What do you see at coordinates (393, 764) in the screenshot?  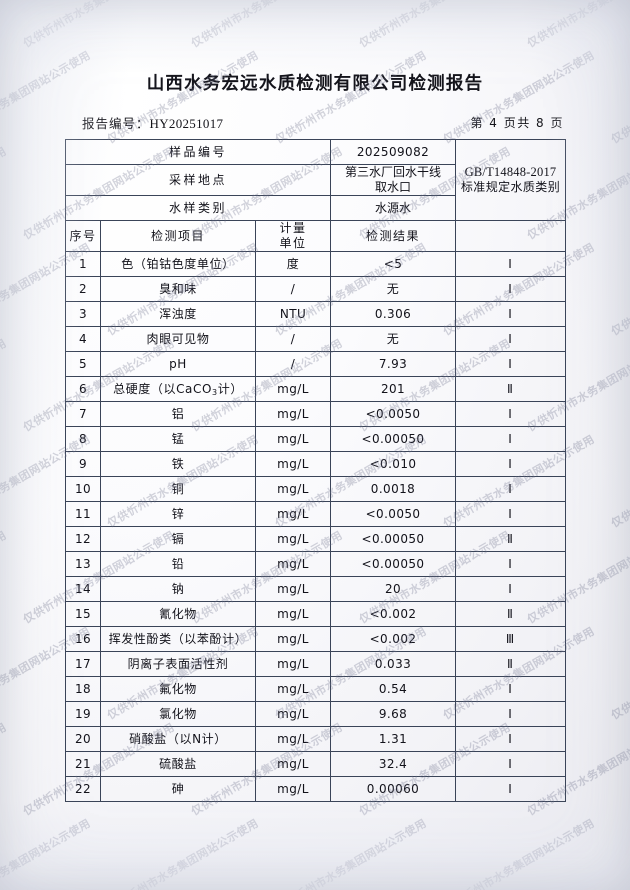 I see `cell-result: 32.4` at bounding box center [393, 764].